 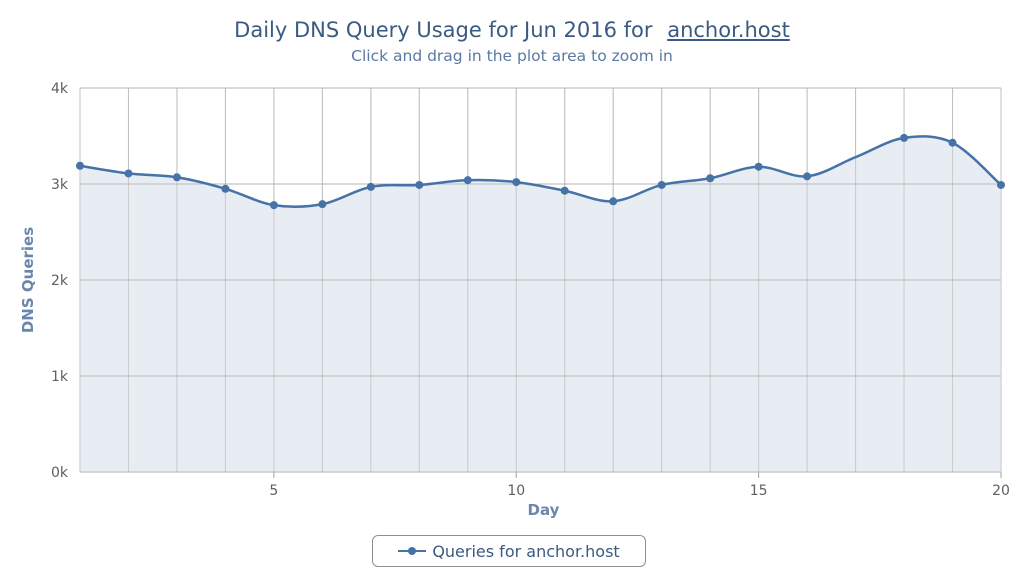 What do you see at coordinates (60, 89) in the screenshot?
I see `y-tick-label: 4k` at bounding box center [60, 89].